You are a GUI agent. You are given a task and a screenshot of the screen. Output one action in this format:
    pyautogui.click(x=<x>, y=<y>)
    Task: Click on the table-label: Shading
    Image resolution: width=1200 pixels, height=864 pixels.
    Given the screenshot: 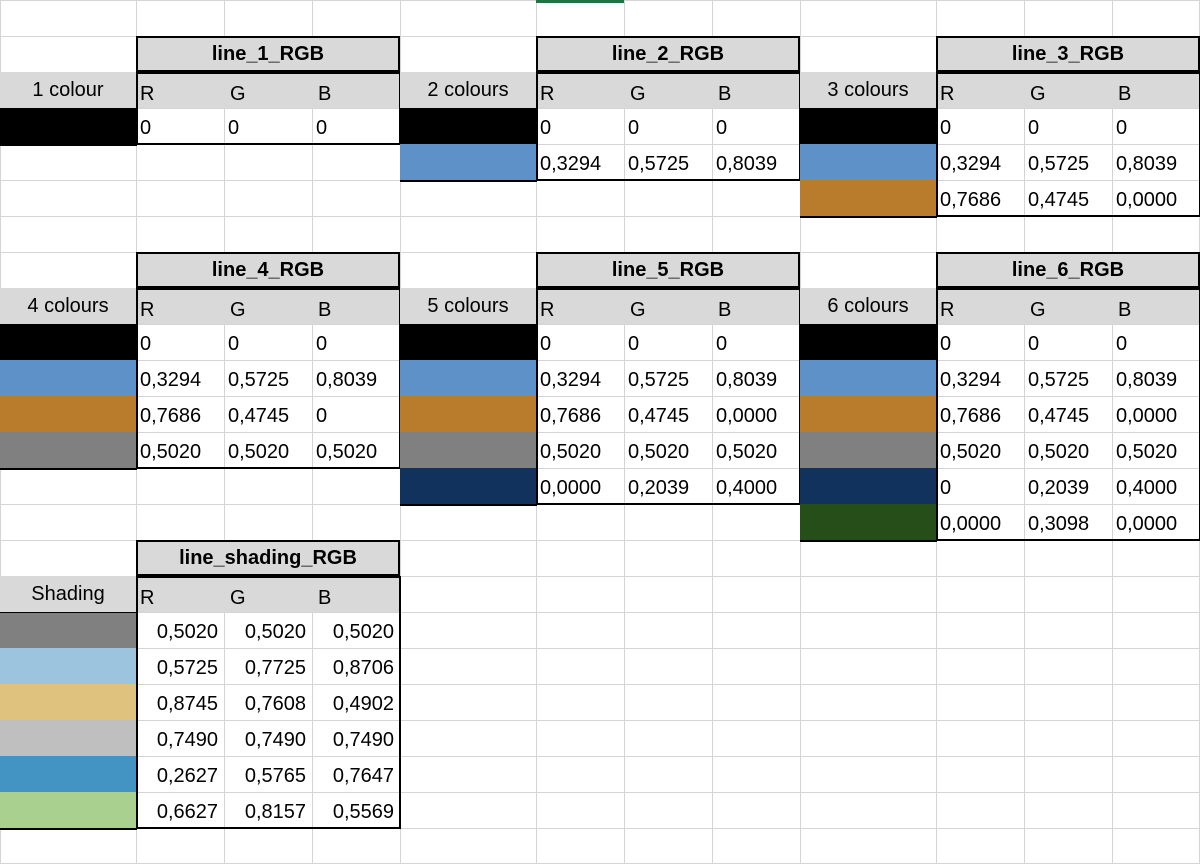 What is the action you would take?
    pyautogui.click(x=68, y=594)
    